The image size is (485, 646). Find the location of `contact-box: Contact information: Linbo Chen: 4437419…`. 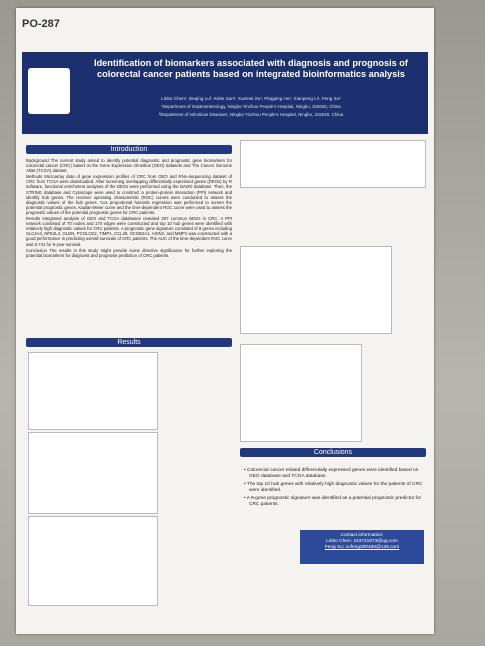

contact-box: Contact information: Linbo Chen: 4437419… is located at coordinates (362, 547).